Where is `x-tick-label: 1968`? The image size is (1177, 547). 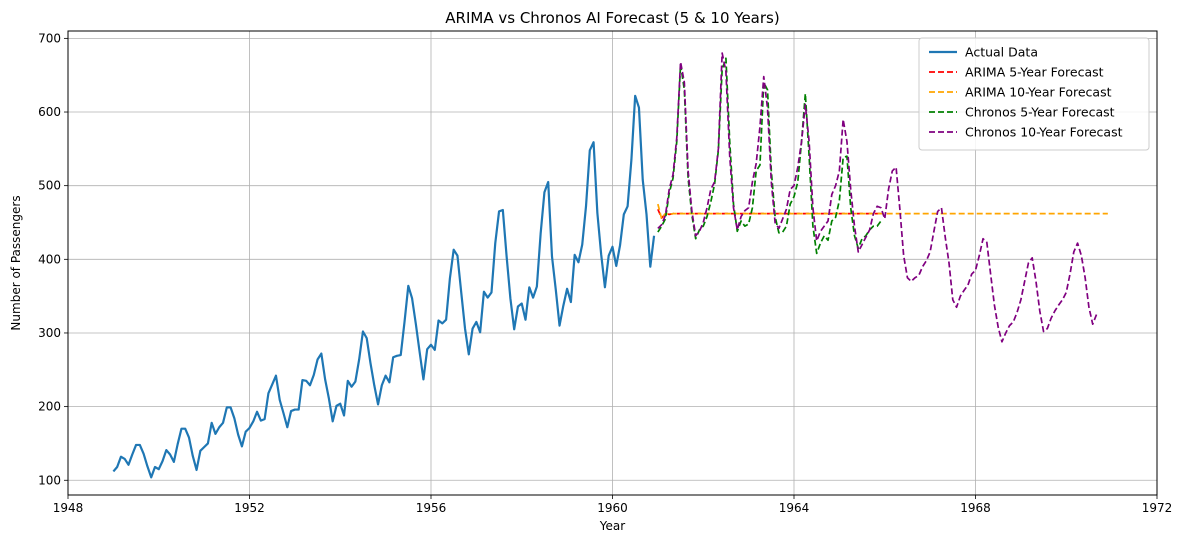 x-tick-label: 1968 is located at coordinates (975, 508).